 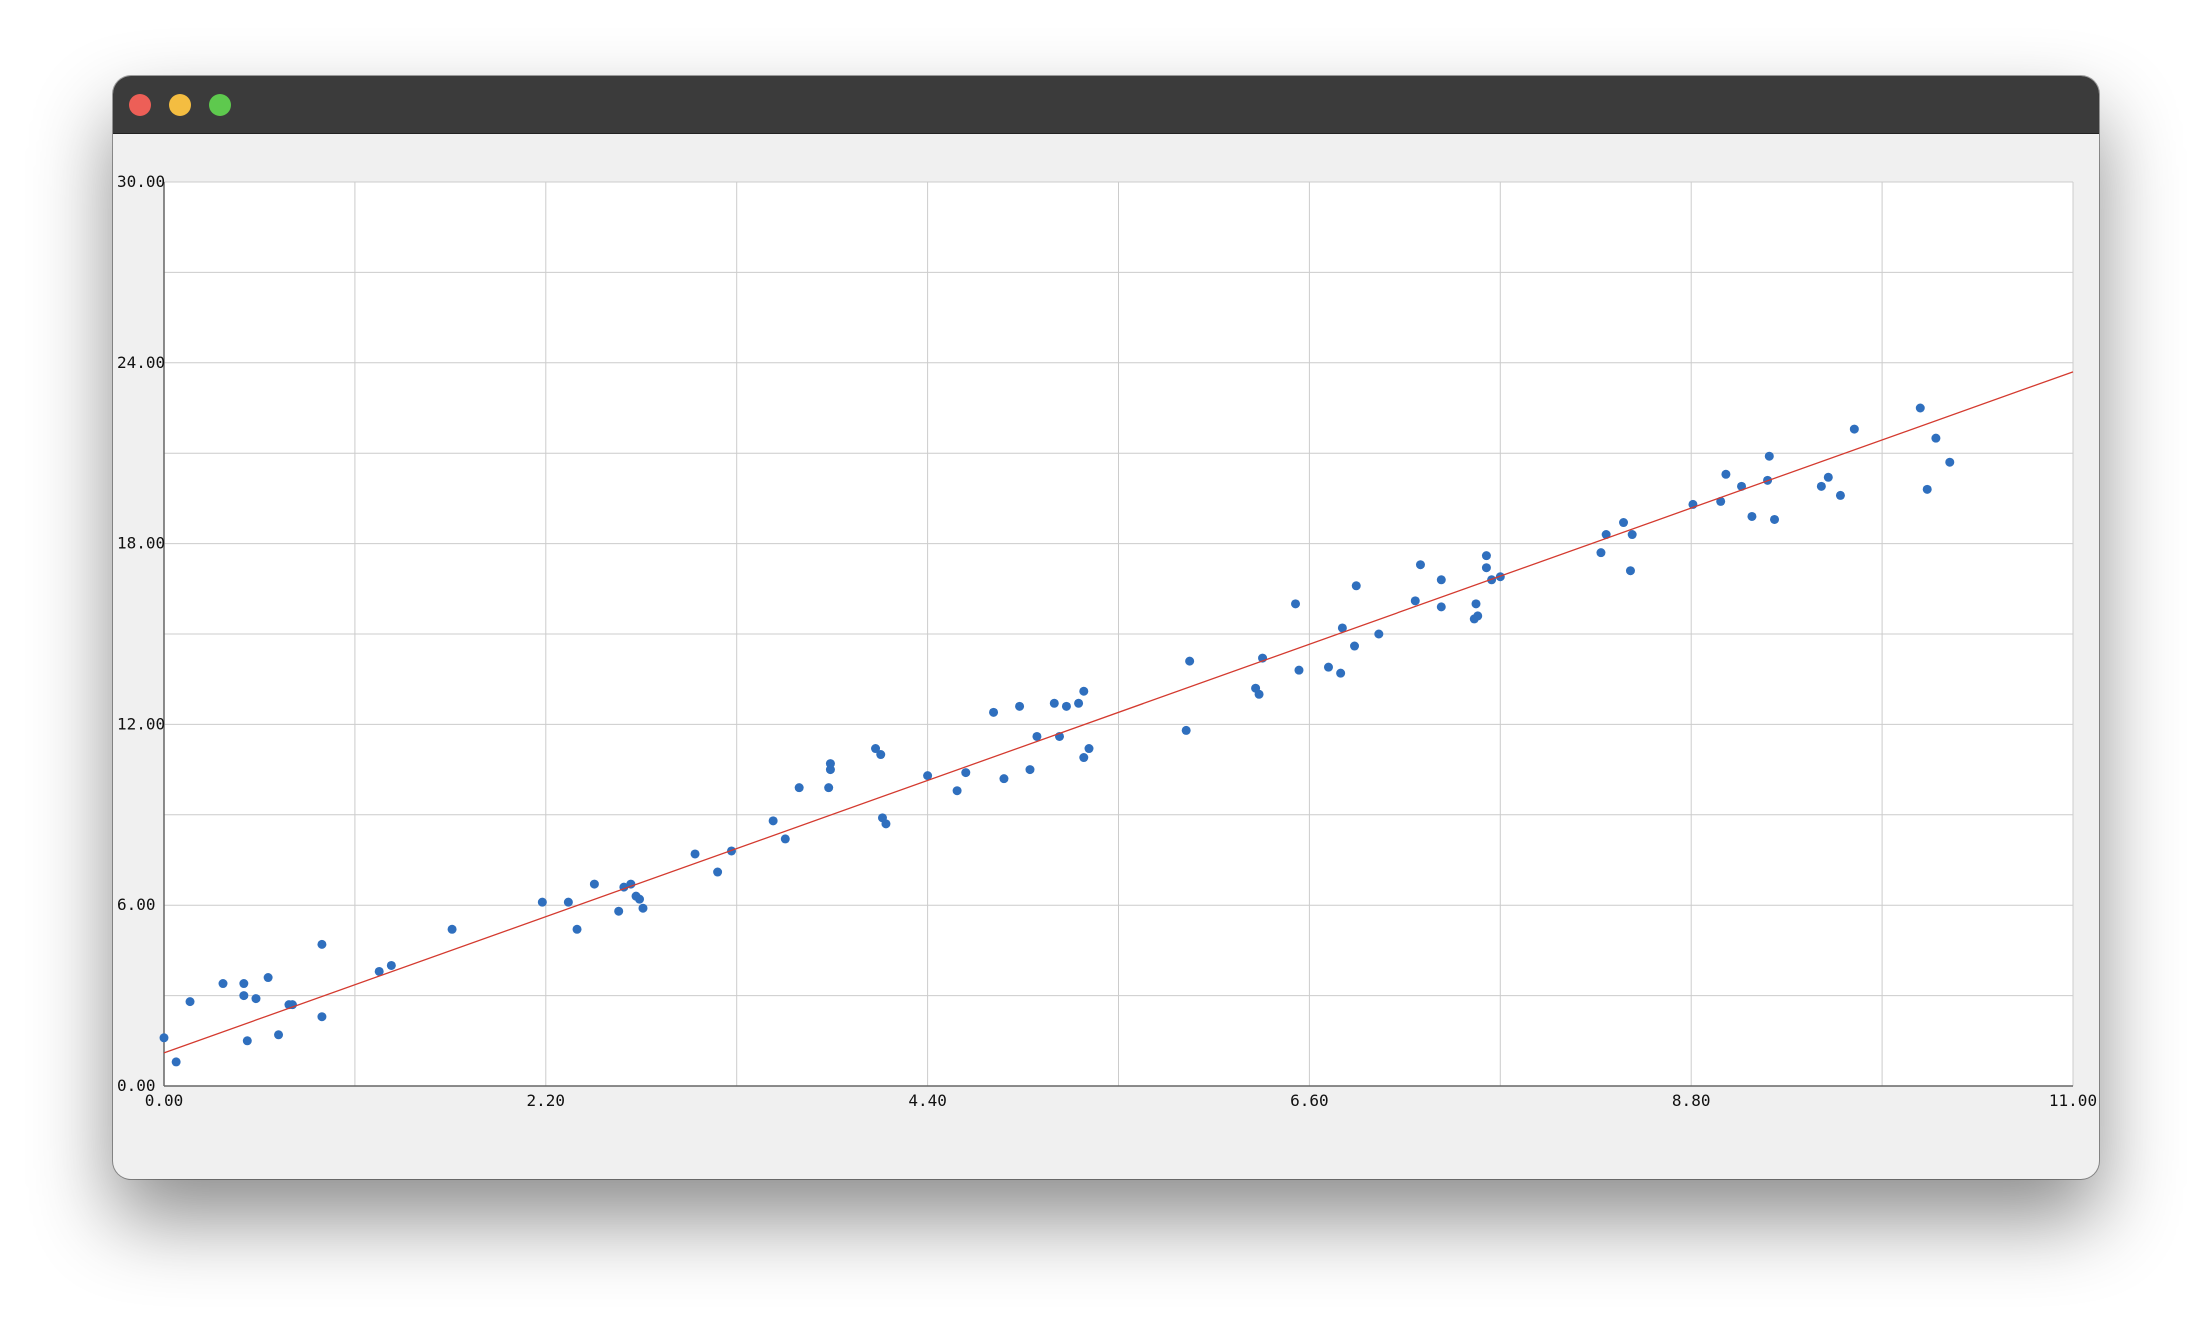 What do you see at coordinates (546, 1100) in the screenshot?
I see `x-tick-label: 2.20` at bounding box center [546, 1100].